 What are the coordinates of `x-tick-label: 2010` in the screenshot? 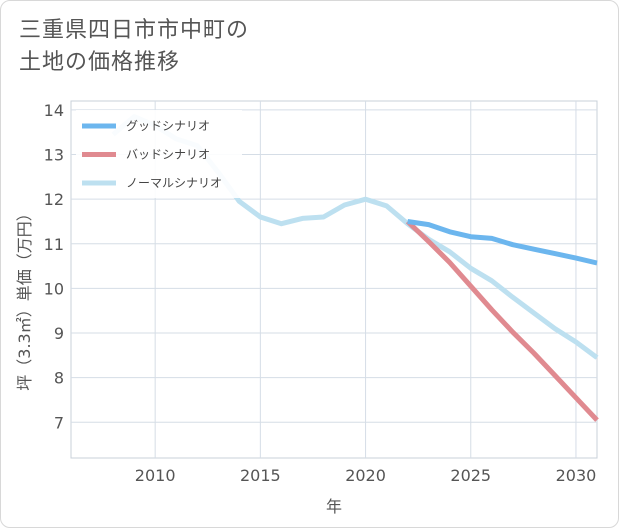 It's located at (155, 475).